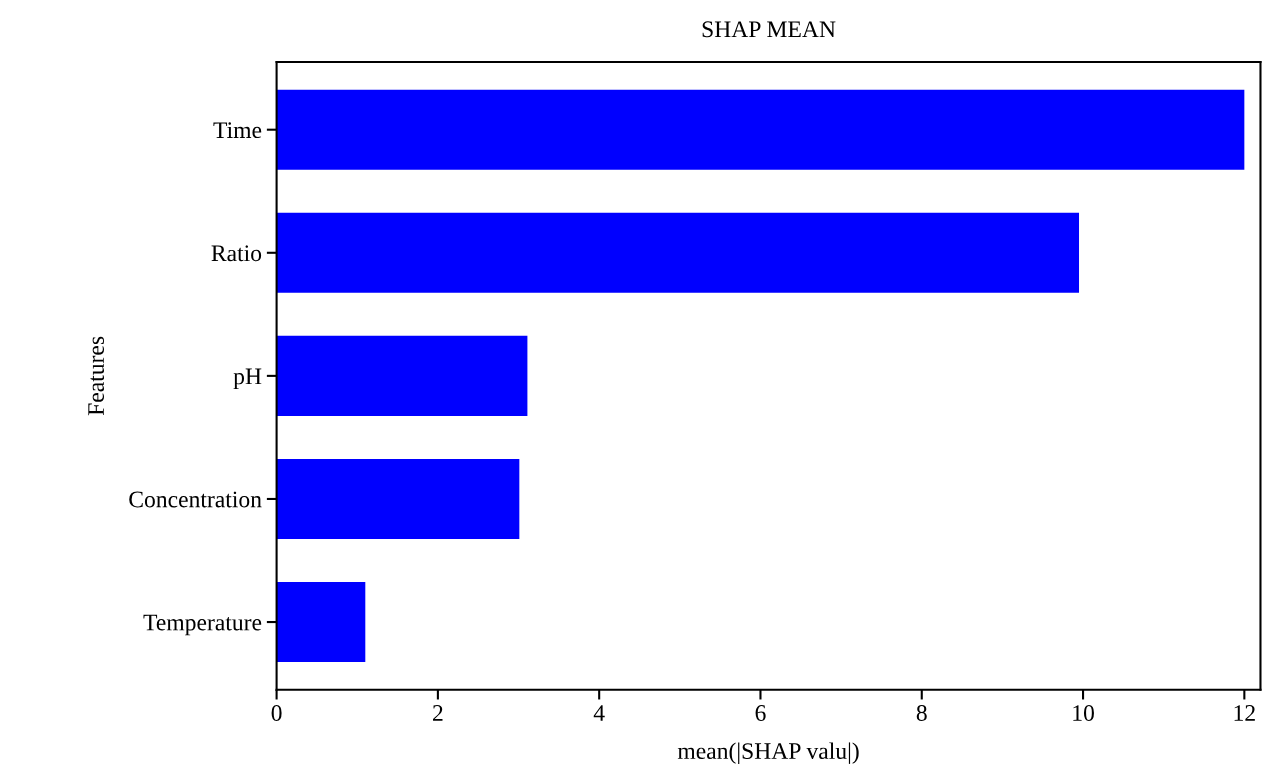 The width and height of the screenshot is (1263, 775). Describe the element at coordinates (760, 713) in the screenshot. I see `x-tick-label: 6` at that location.